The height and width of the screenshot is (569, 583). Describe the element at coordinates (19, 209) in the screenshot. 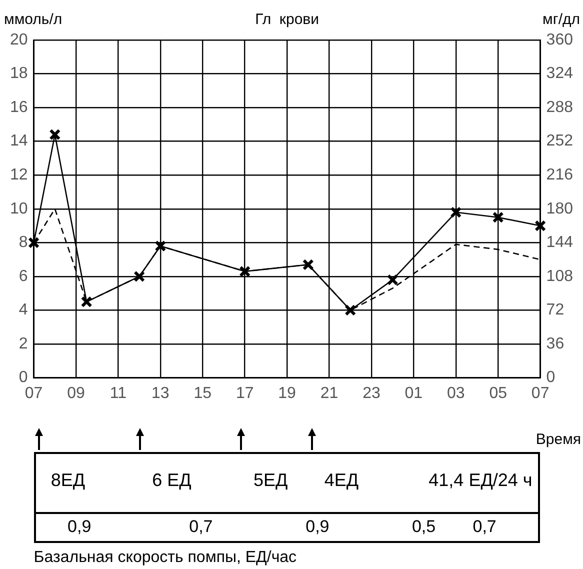

I see `y-tick-label: 10` at that location.